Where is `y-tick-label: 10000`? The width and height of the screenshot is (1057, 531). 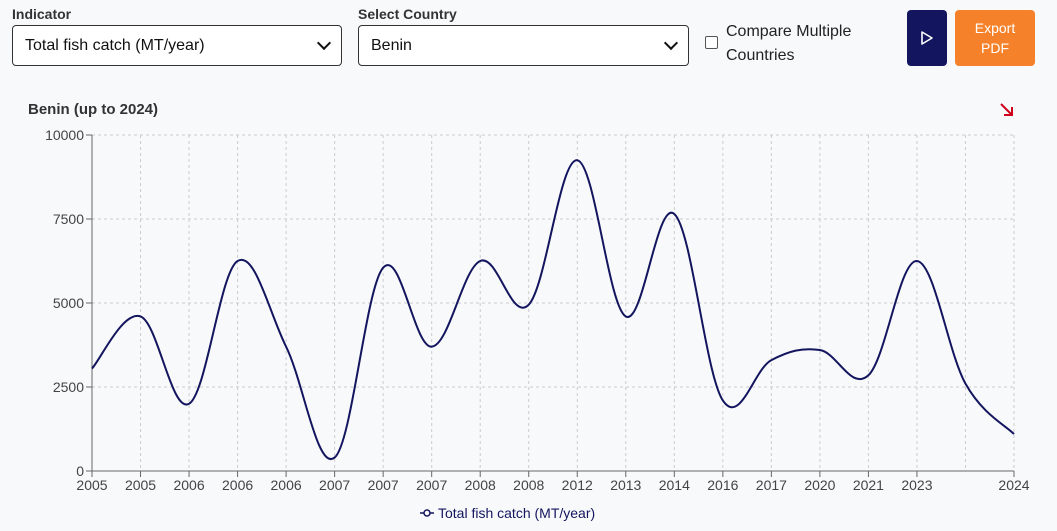 y-tick-label: 10000 is located at coordinates (64, 135).